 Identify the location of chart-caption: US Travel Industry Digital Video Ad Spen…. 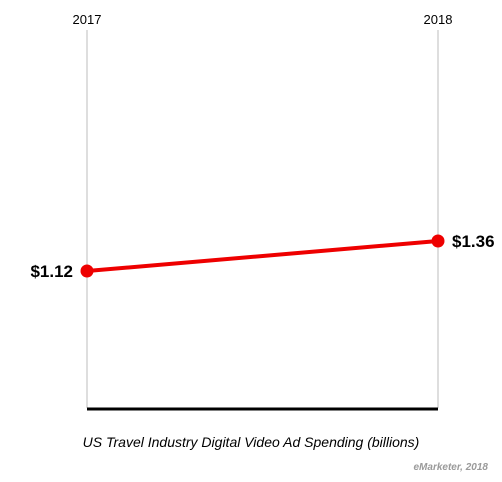
(251, 442).